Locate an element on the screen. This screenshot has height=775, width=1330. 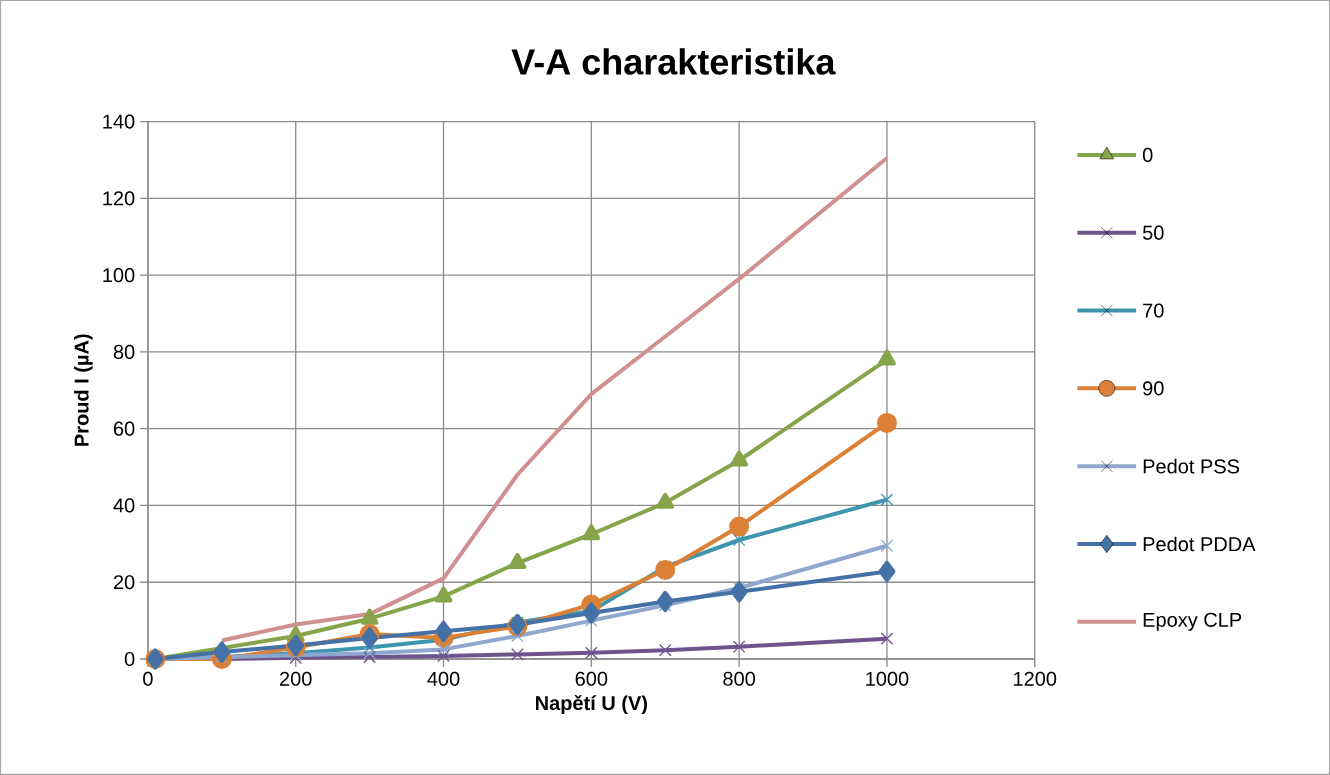
x-tick-label: 400 is located at coordinates (443, 678).